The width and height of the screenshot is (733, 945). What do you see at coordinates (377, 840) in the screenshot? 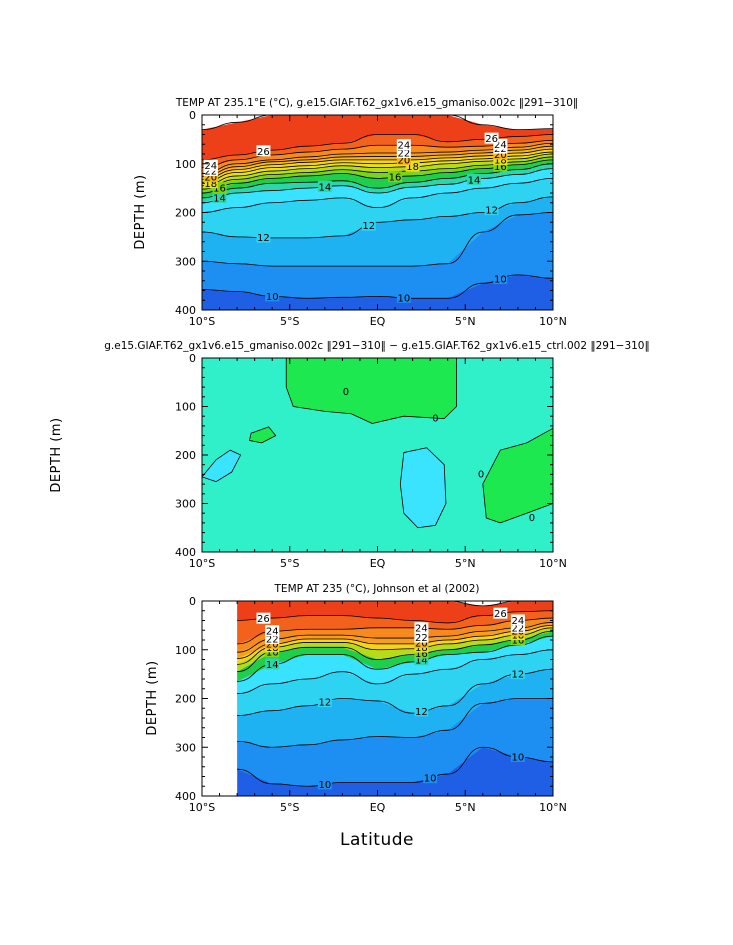
I see `figure-xlabel: Latitude` at bounding box center [377, 840].